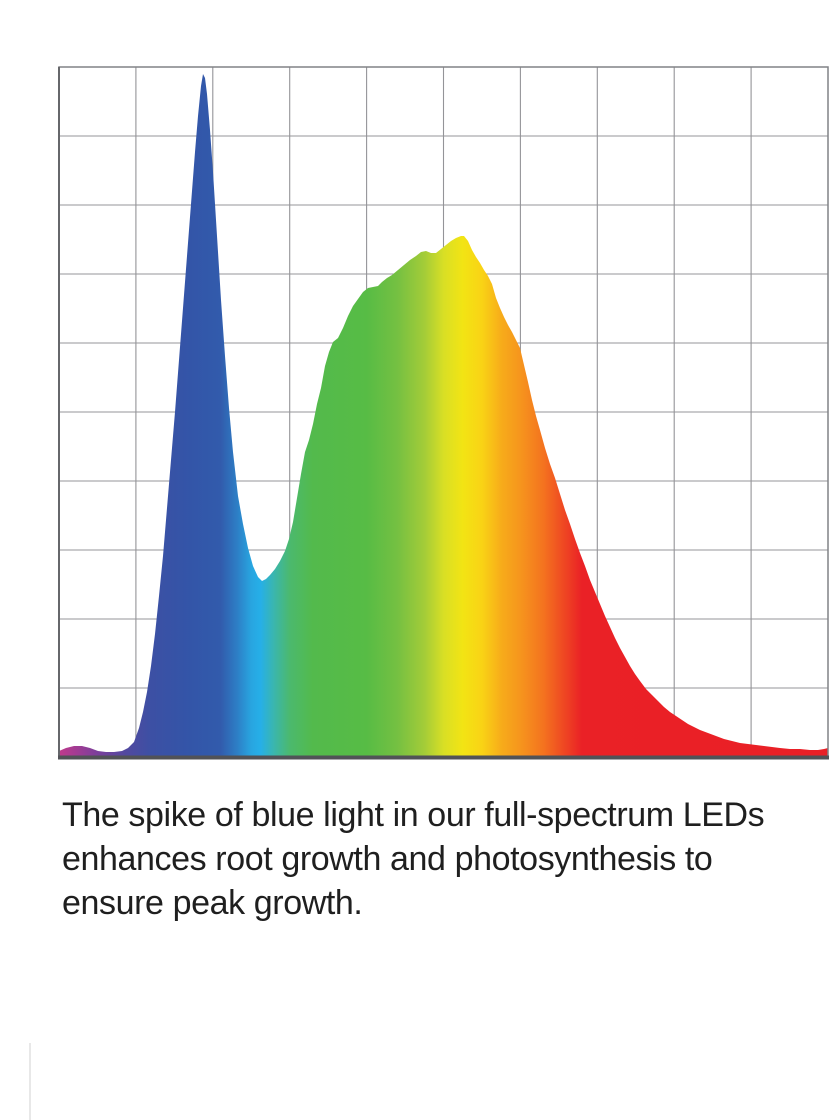  Describe the element at coordinates (30, 1081) in the screenshot. I see `page-edge-artifact-line` at that location.